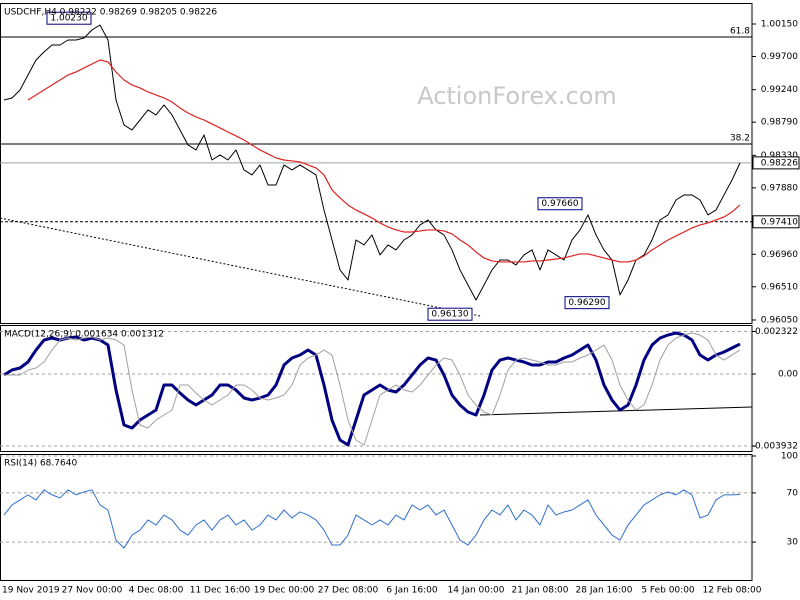 This screenshot has width=800, height=600. What do you see at coordinates (779, 57) in the screenshot?
I see `y-tick-label: 0.99700` at bounding box center [779, 57].